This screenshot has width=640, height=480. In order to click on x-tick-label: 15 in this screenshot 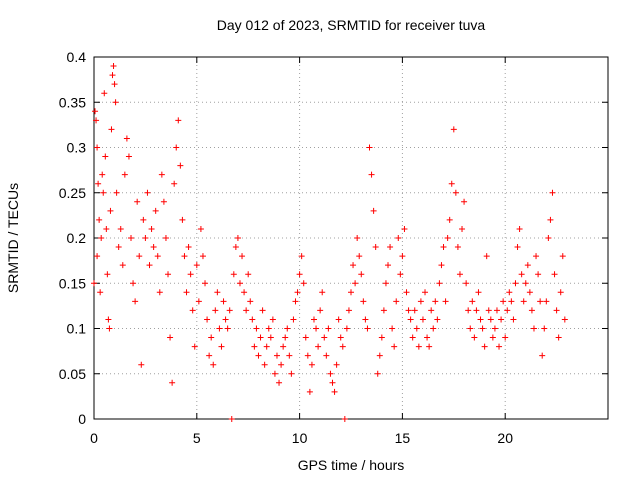, I will do `click(403, 438)`.